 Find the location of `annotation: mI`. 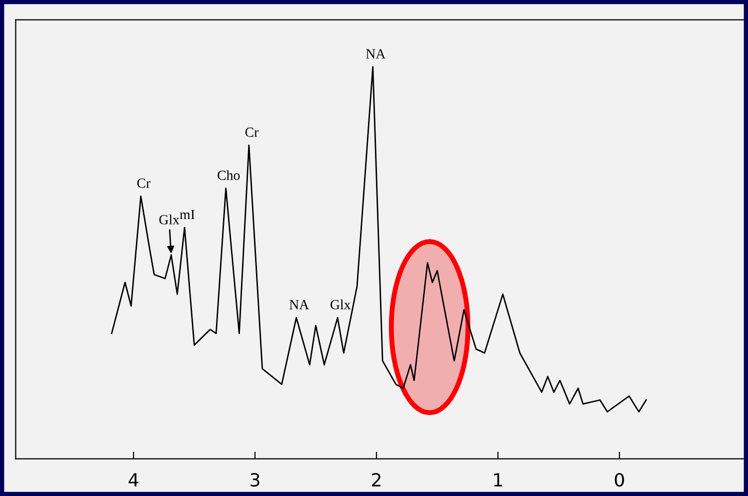

annotation: mI is located at coordinates (187, 215).